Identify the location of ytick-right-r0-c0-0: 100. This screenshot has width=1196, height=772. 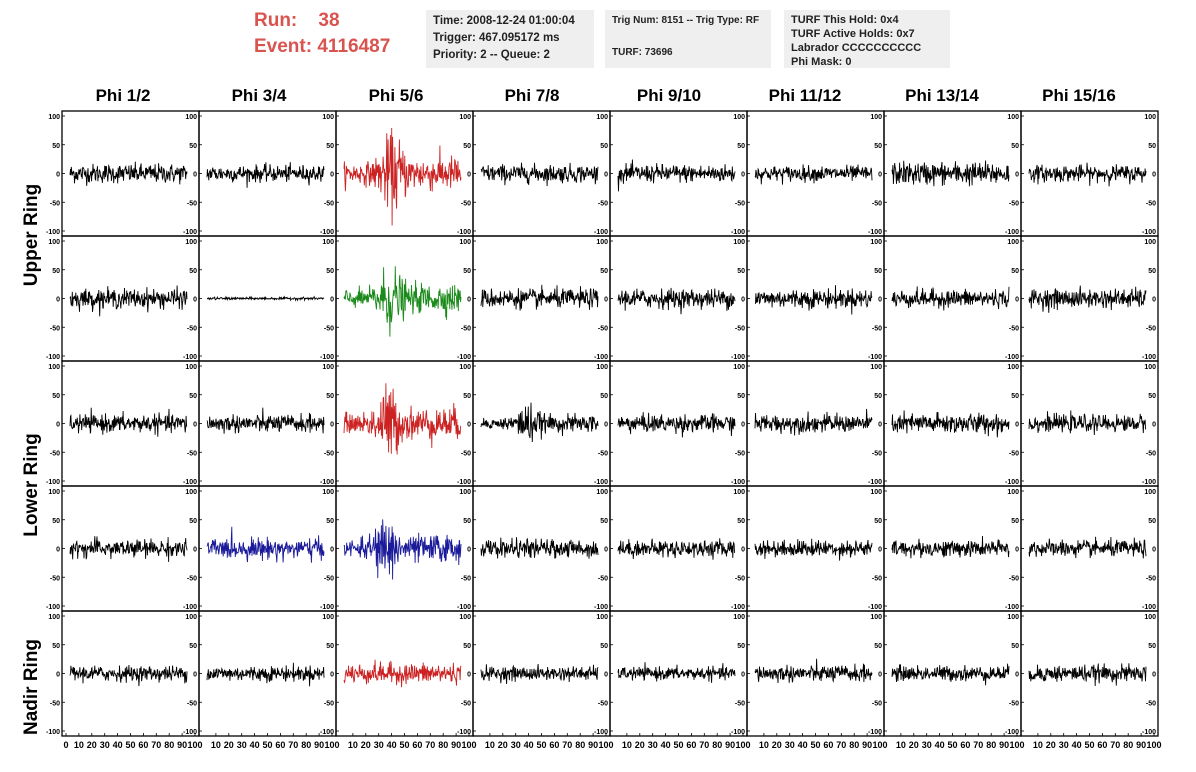
(191, 117).